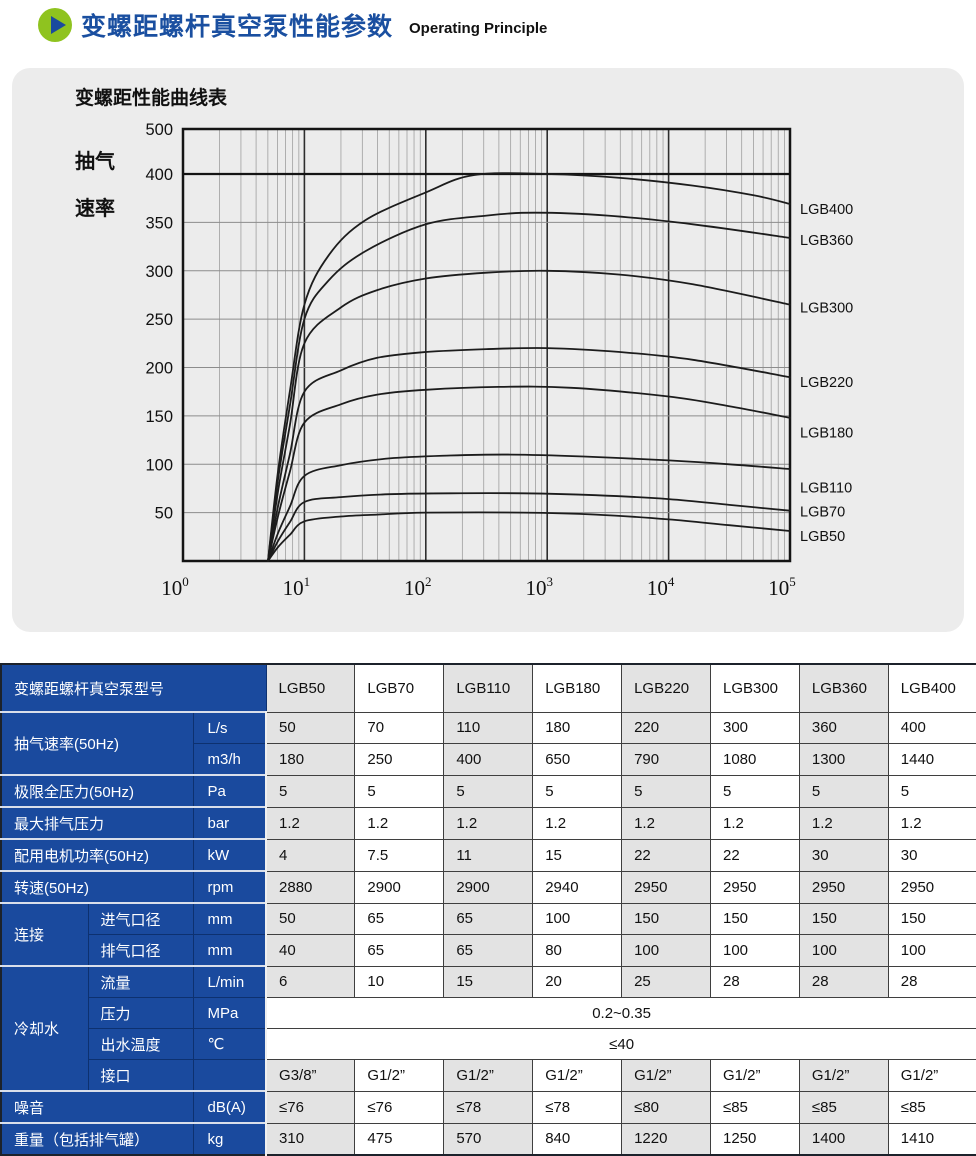 This screenshot has width=976, height=1156. I want to click on spec-value-cell: 1400, so click(843, 1139).